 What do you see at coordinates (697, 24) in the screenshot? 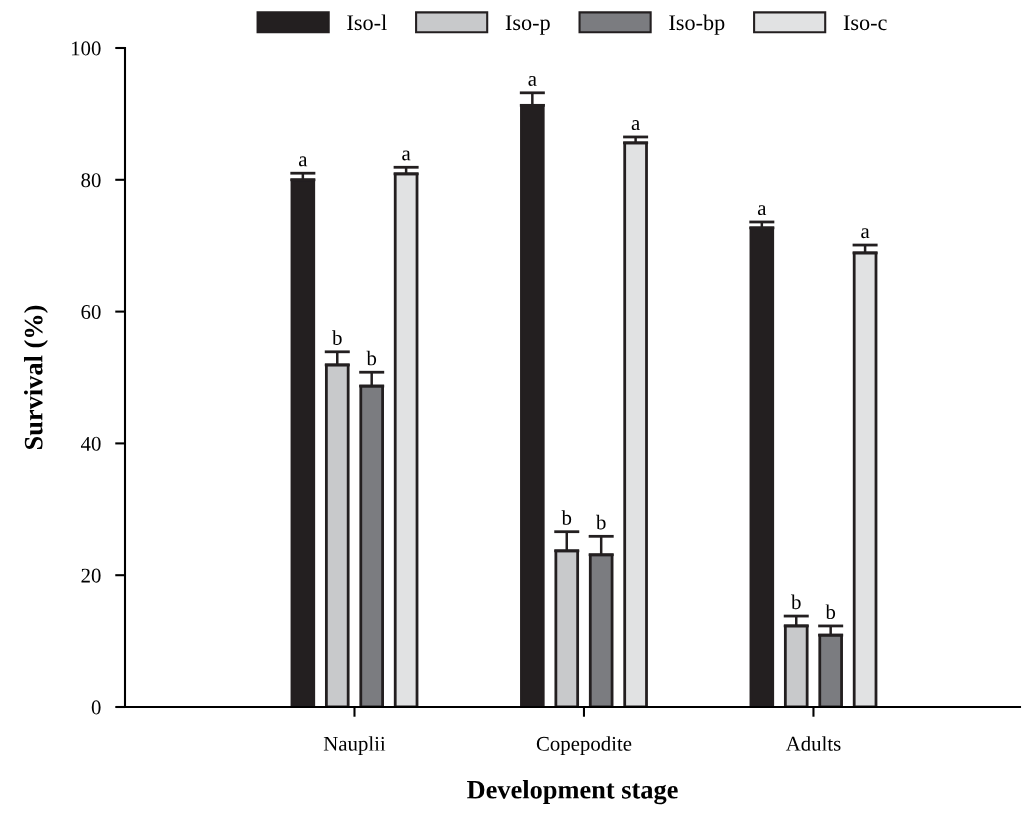
I see `legend-label: Iso-bp` at bounding box center [697, 24].